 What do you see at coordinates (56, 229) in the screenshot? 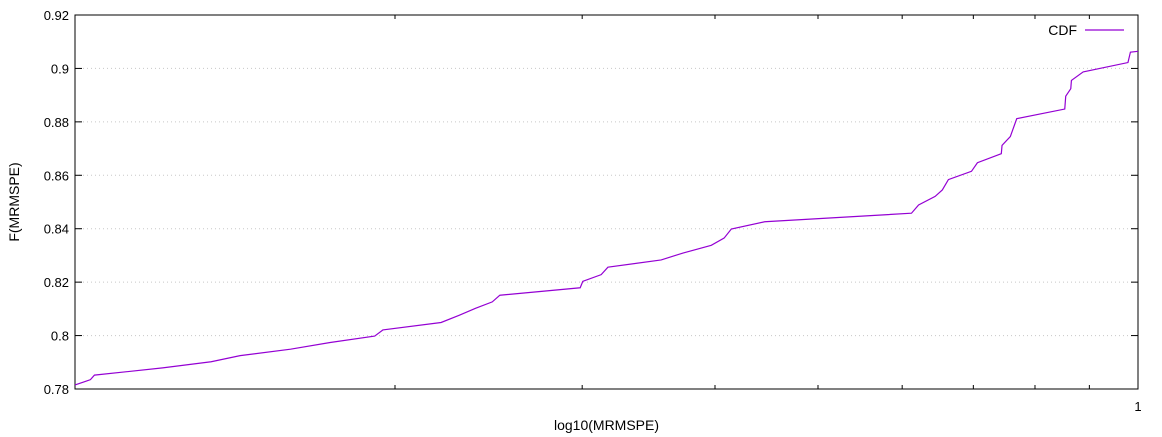
I see `y-tick-label: 0.84` at bounding box center [56, 229].